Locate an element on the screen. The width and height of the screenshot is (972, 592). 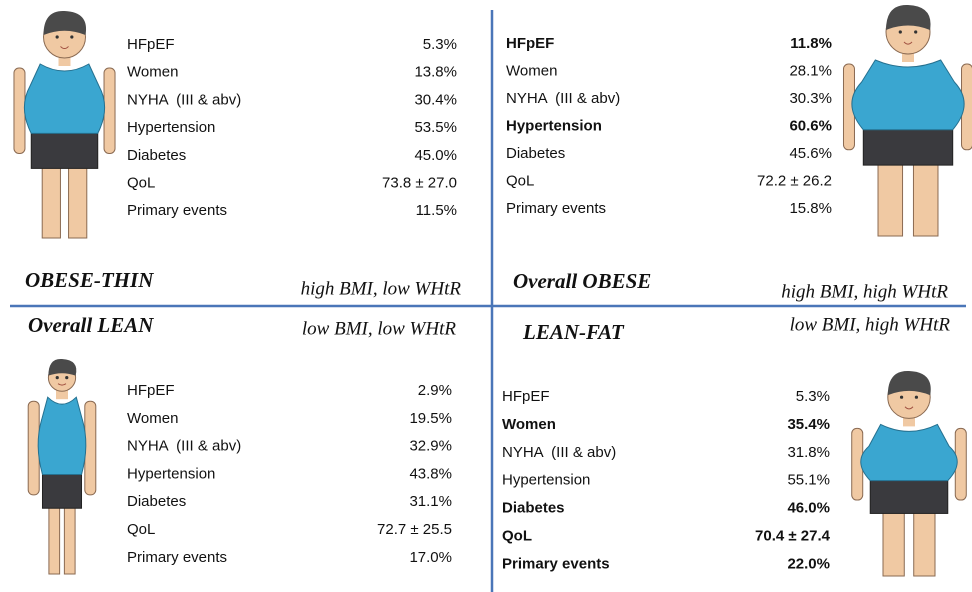
row-value: 31.8% is located at coordinates (808, 452).